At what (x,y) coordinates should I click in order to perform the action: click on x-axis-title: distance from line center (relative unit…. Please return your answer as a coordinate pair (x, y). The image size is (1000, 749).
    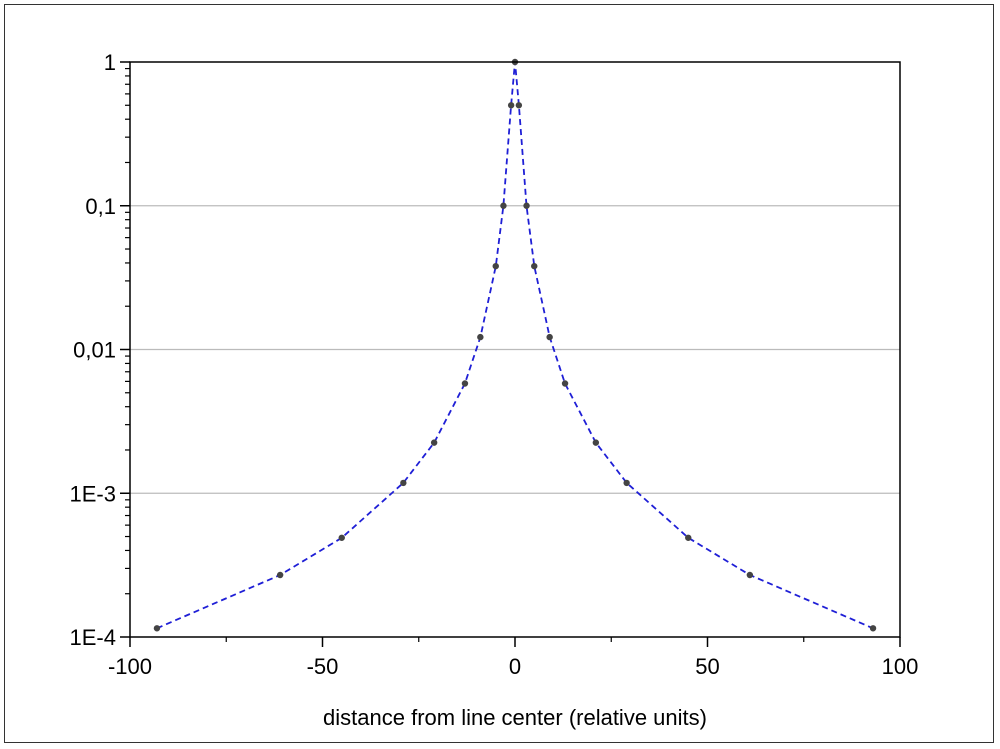
    Looking at the image, I should click on (515, 717).